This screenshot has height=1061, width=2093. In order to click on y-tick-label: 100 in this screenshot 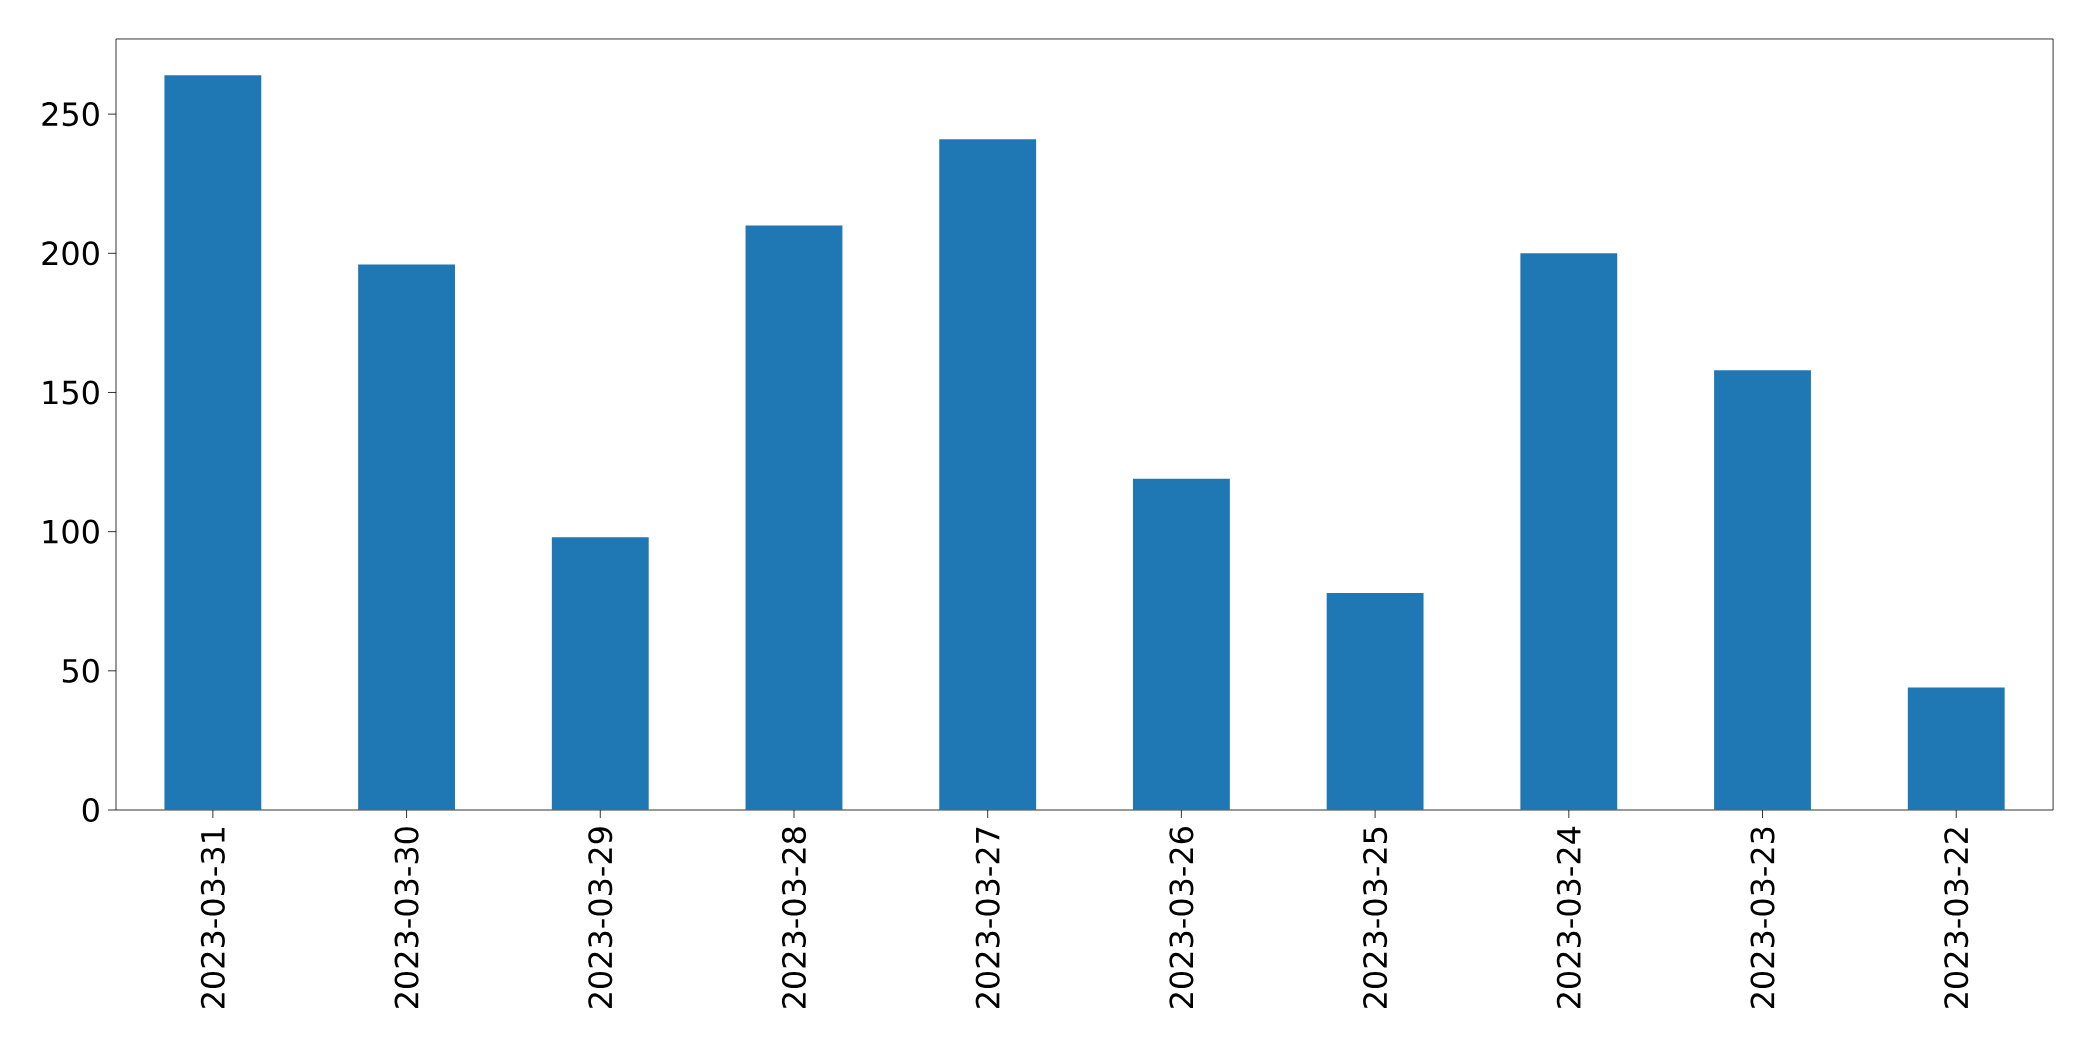, I will do `click(71, 531)`.